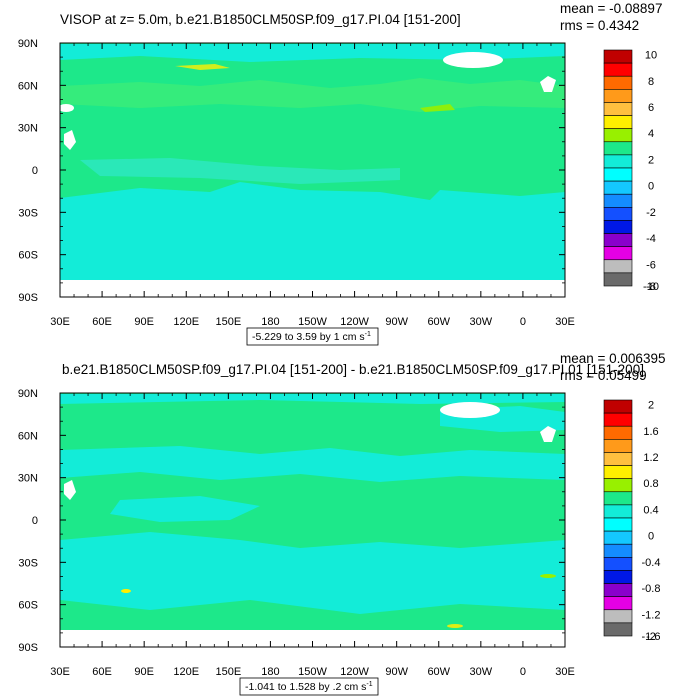 The width and height of the screenshot is (700, 700). Describe the element at coordinates (28, 394) in the screenshot. I see `panel-2-y-tick-label: 90N` at that location.